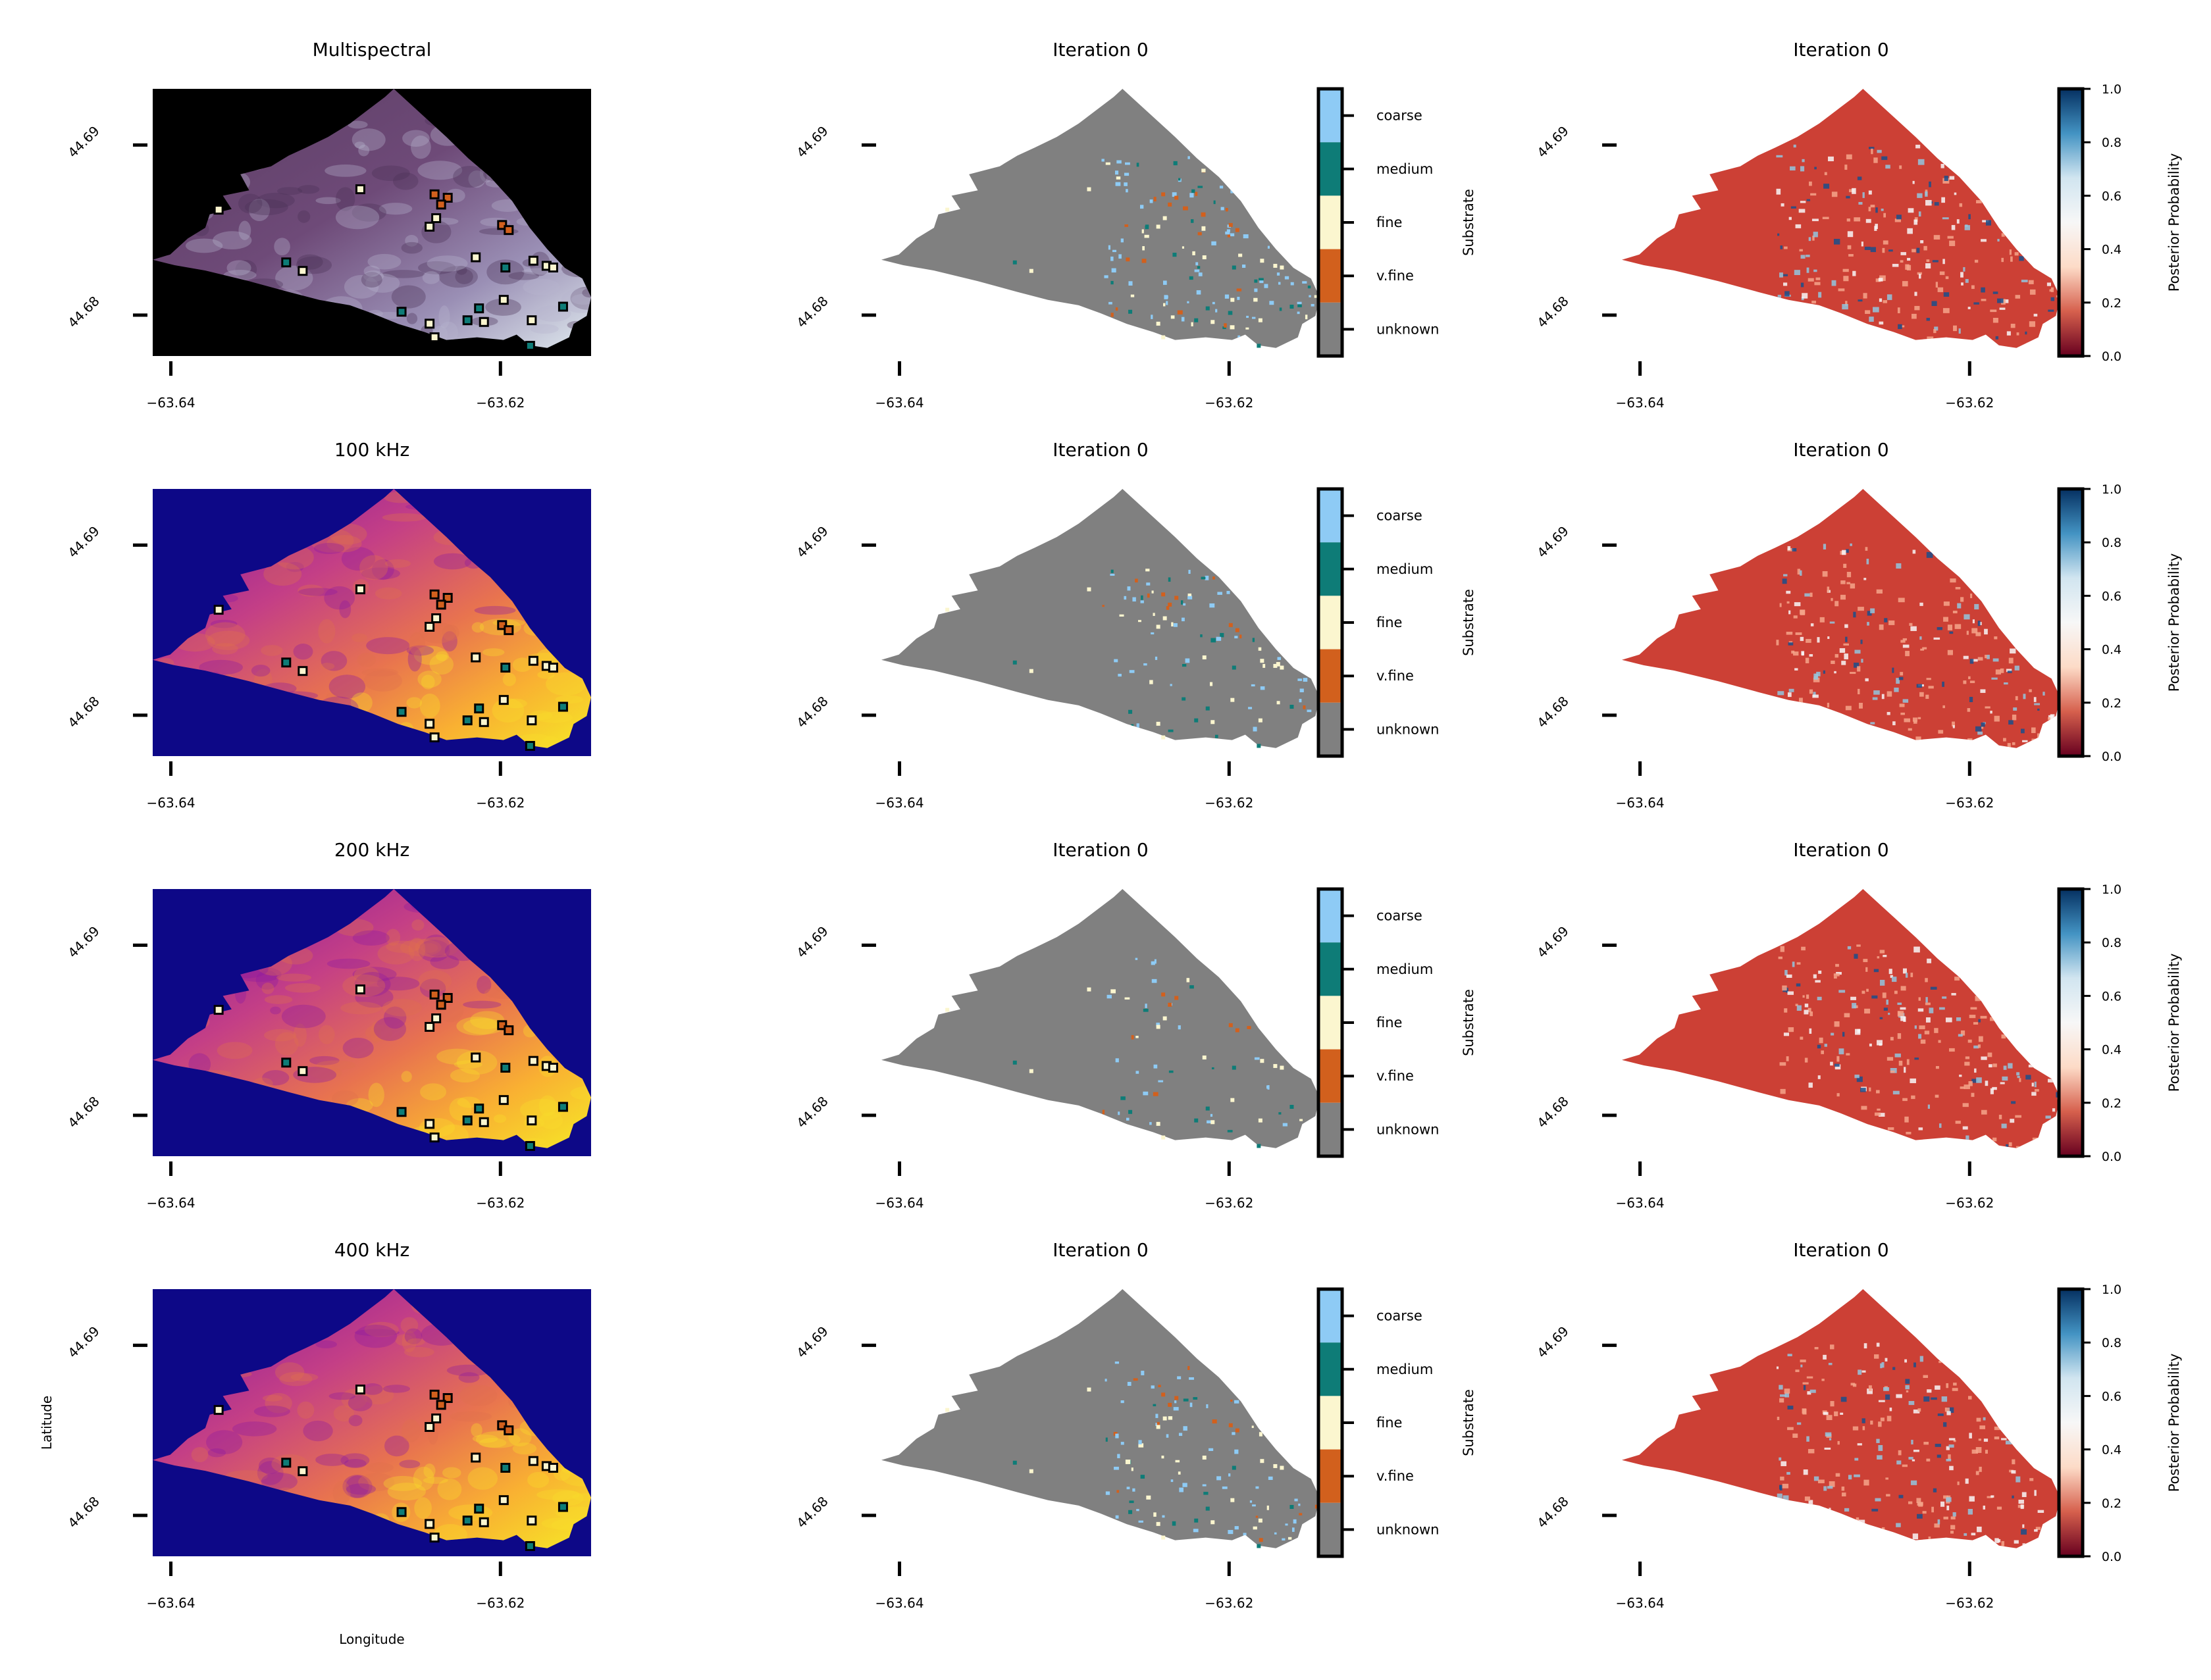  What do you see at coordinates (1553, 311) in the screenshot?
I see `y-tick-label: 44.68` at bounding box center [1553, 311].